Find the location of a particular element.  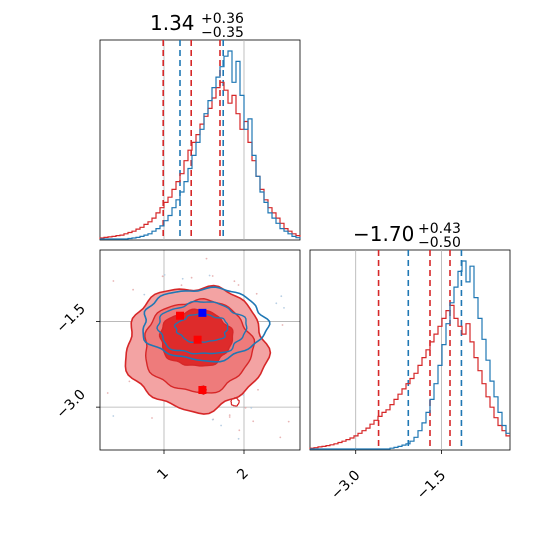

hist-param2-quantile-lines is located at coordinates (420, 350).